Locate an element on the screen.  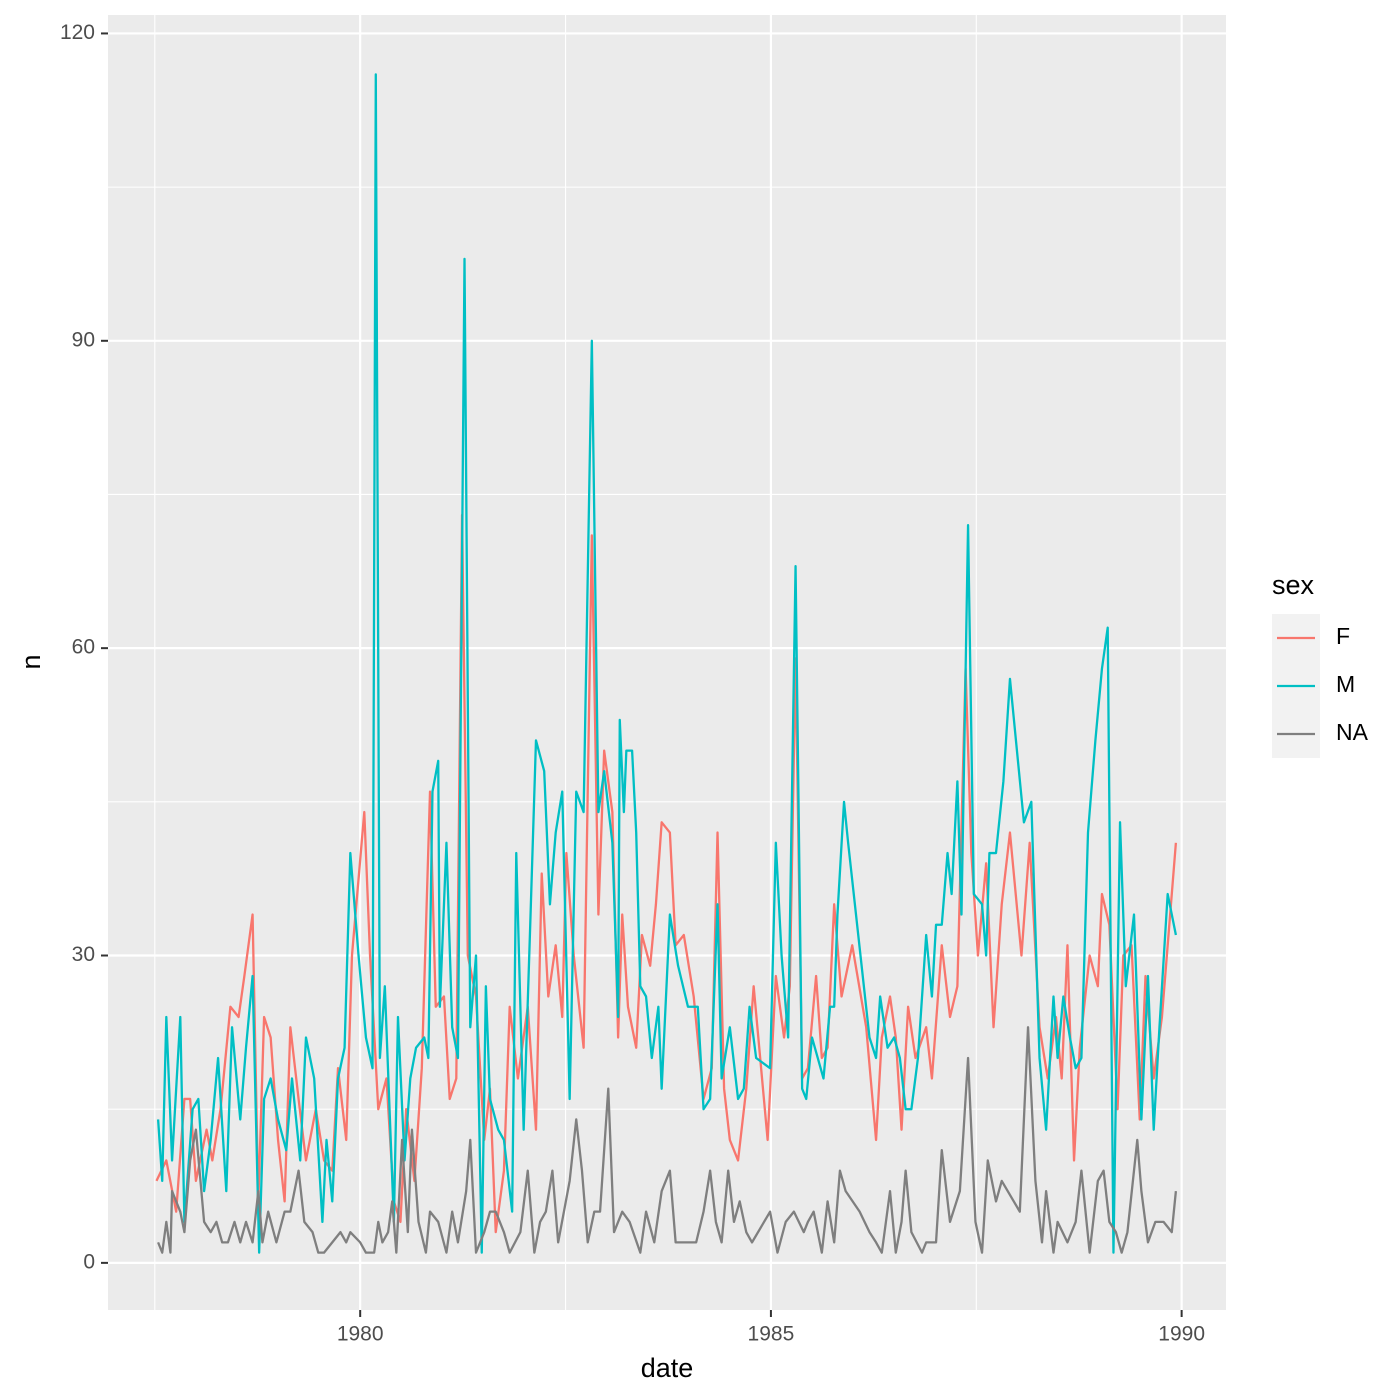
y-tick-label: 120 is located at coordinates (77, 32).